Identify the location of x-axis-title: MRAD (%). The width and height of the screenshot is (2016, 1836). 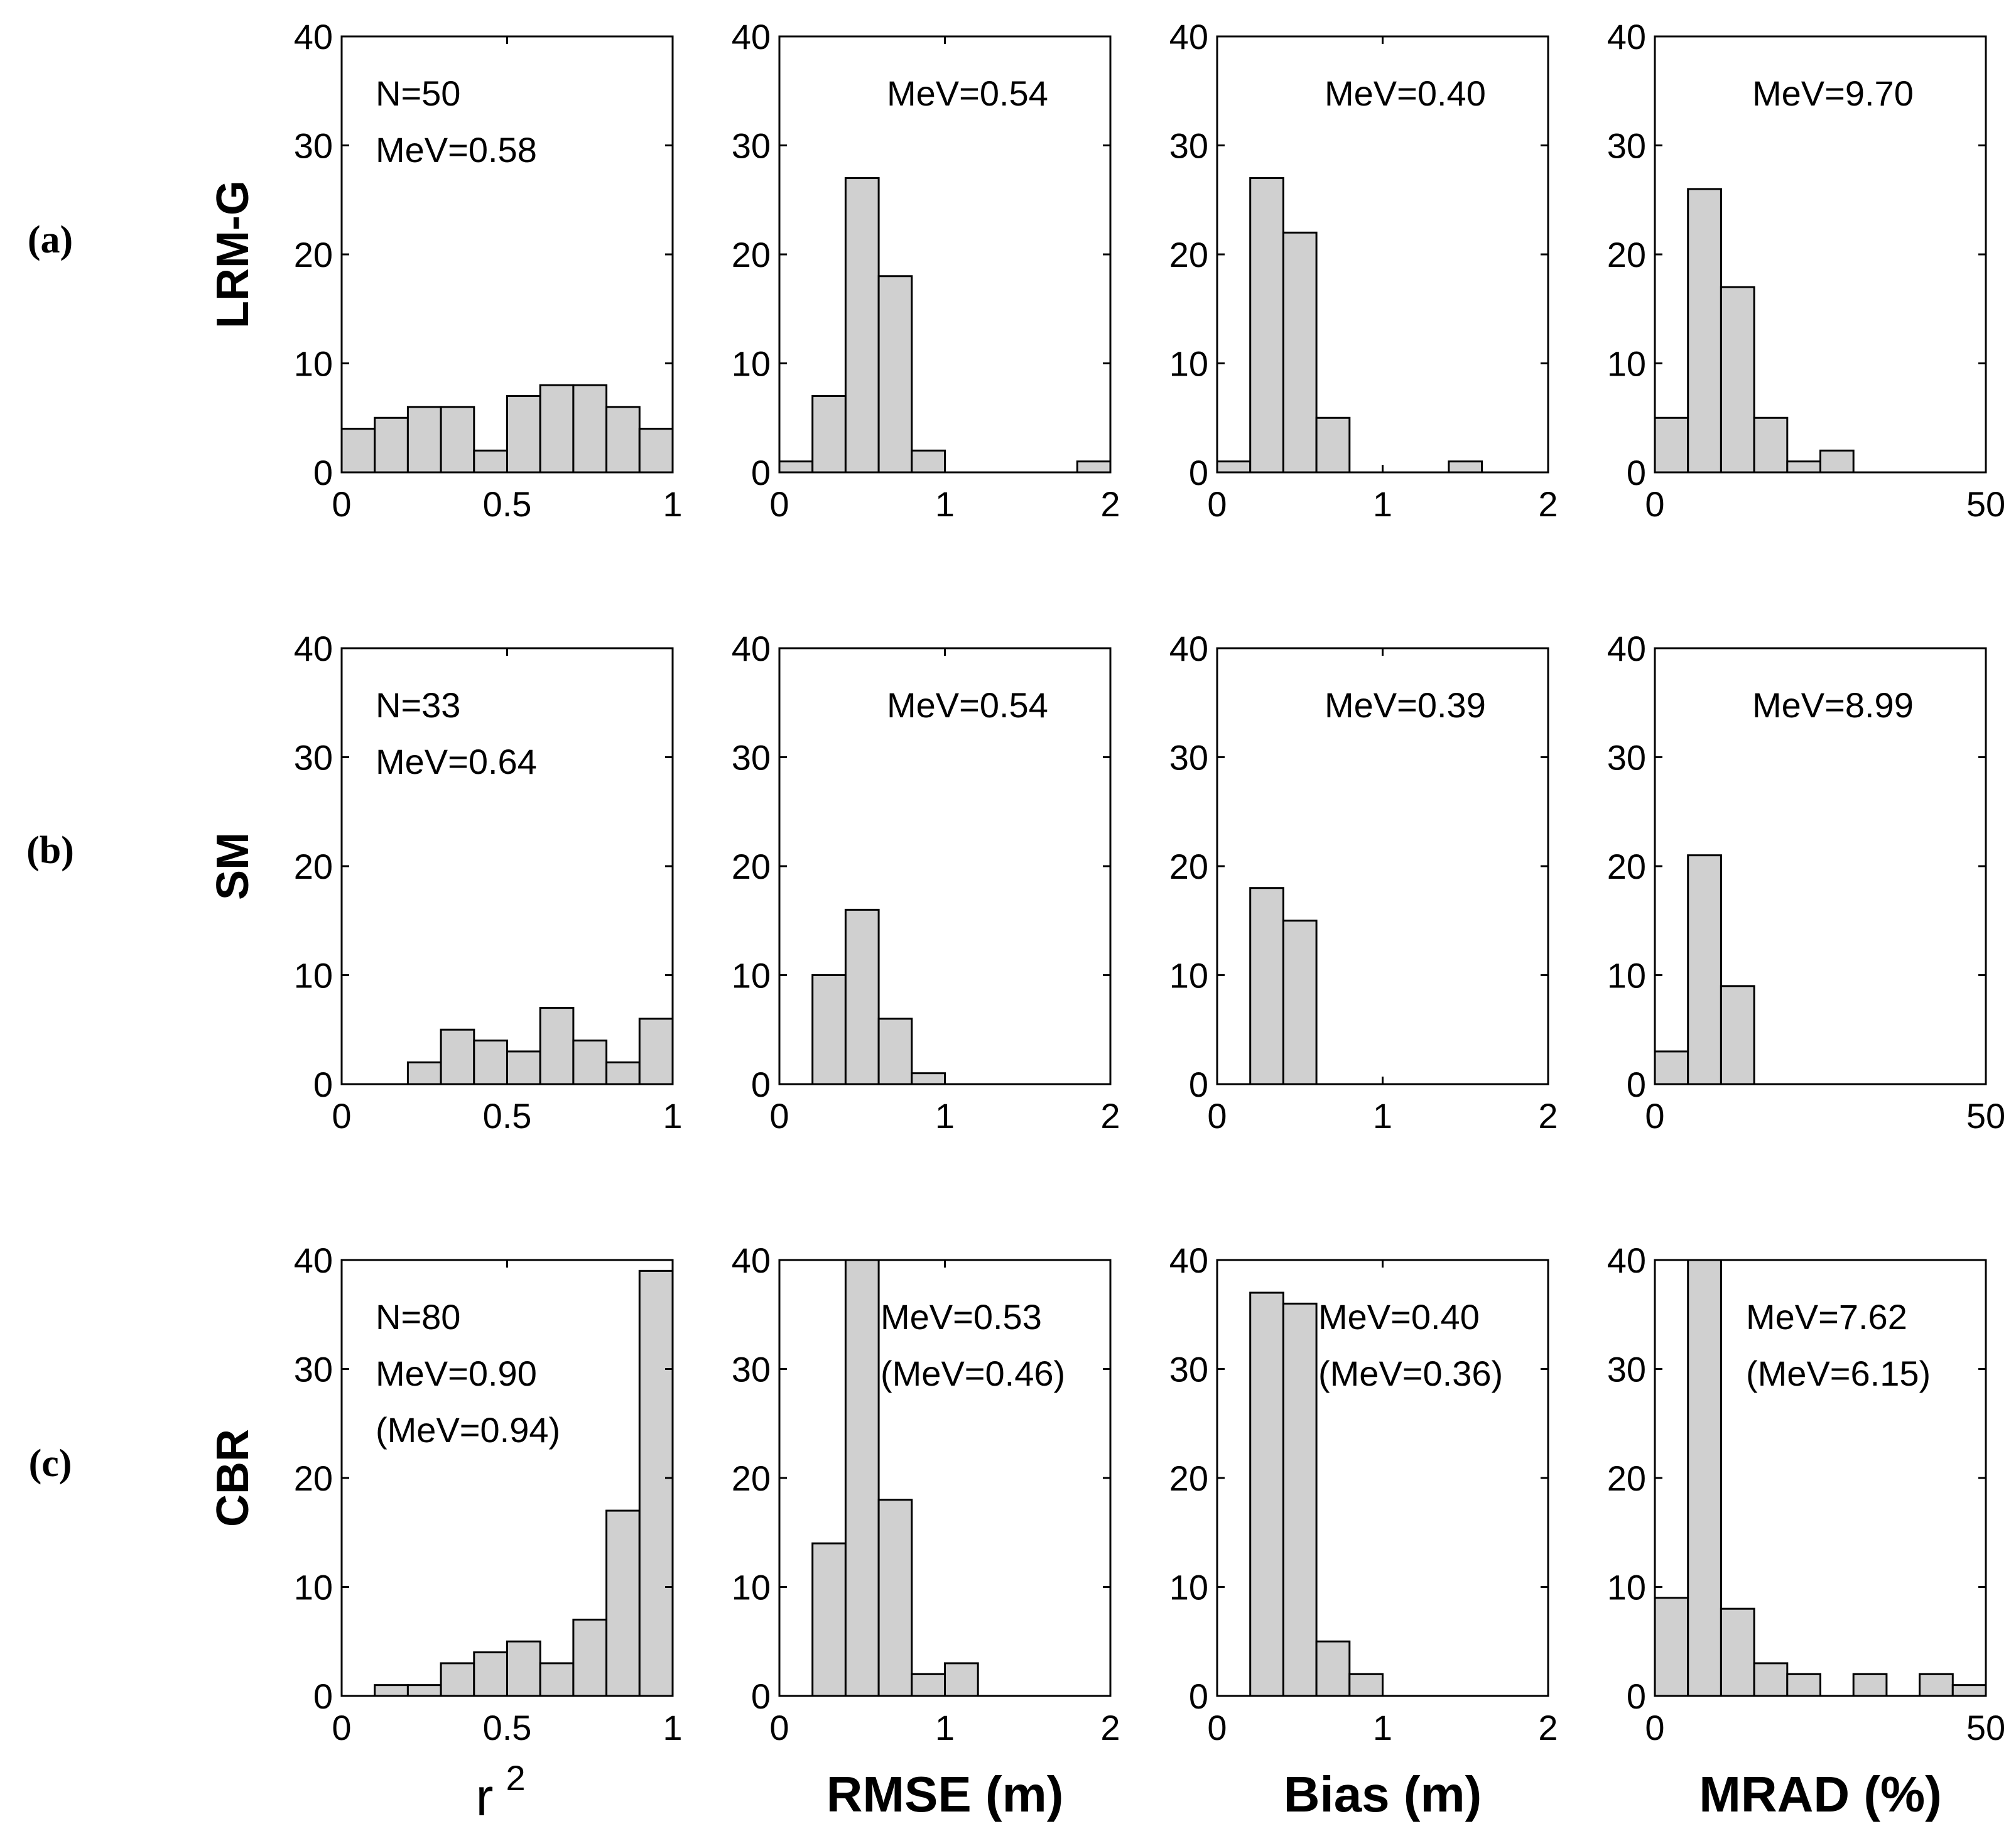
(1820, 1794).